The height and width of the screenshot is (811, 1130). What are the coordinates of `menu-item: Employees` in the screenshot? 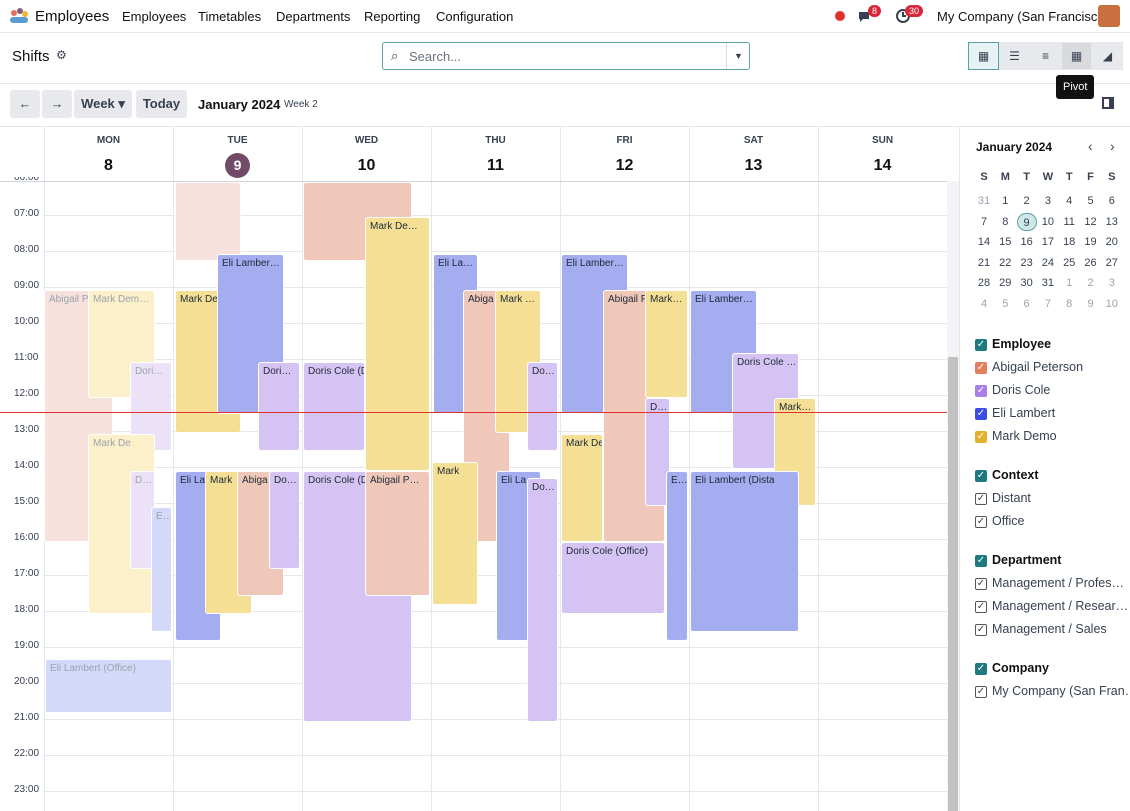 It's located at (154, 16).